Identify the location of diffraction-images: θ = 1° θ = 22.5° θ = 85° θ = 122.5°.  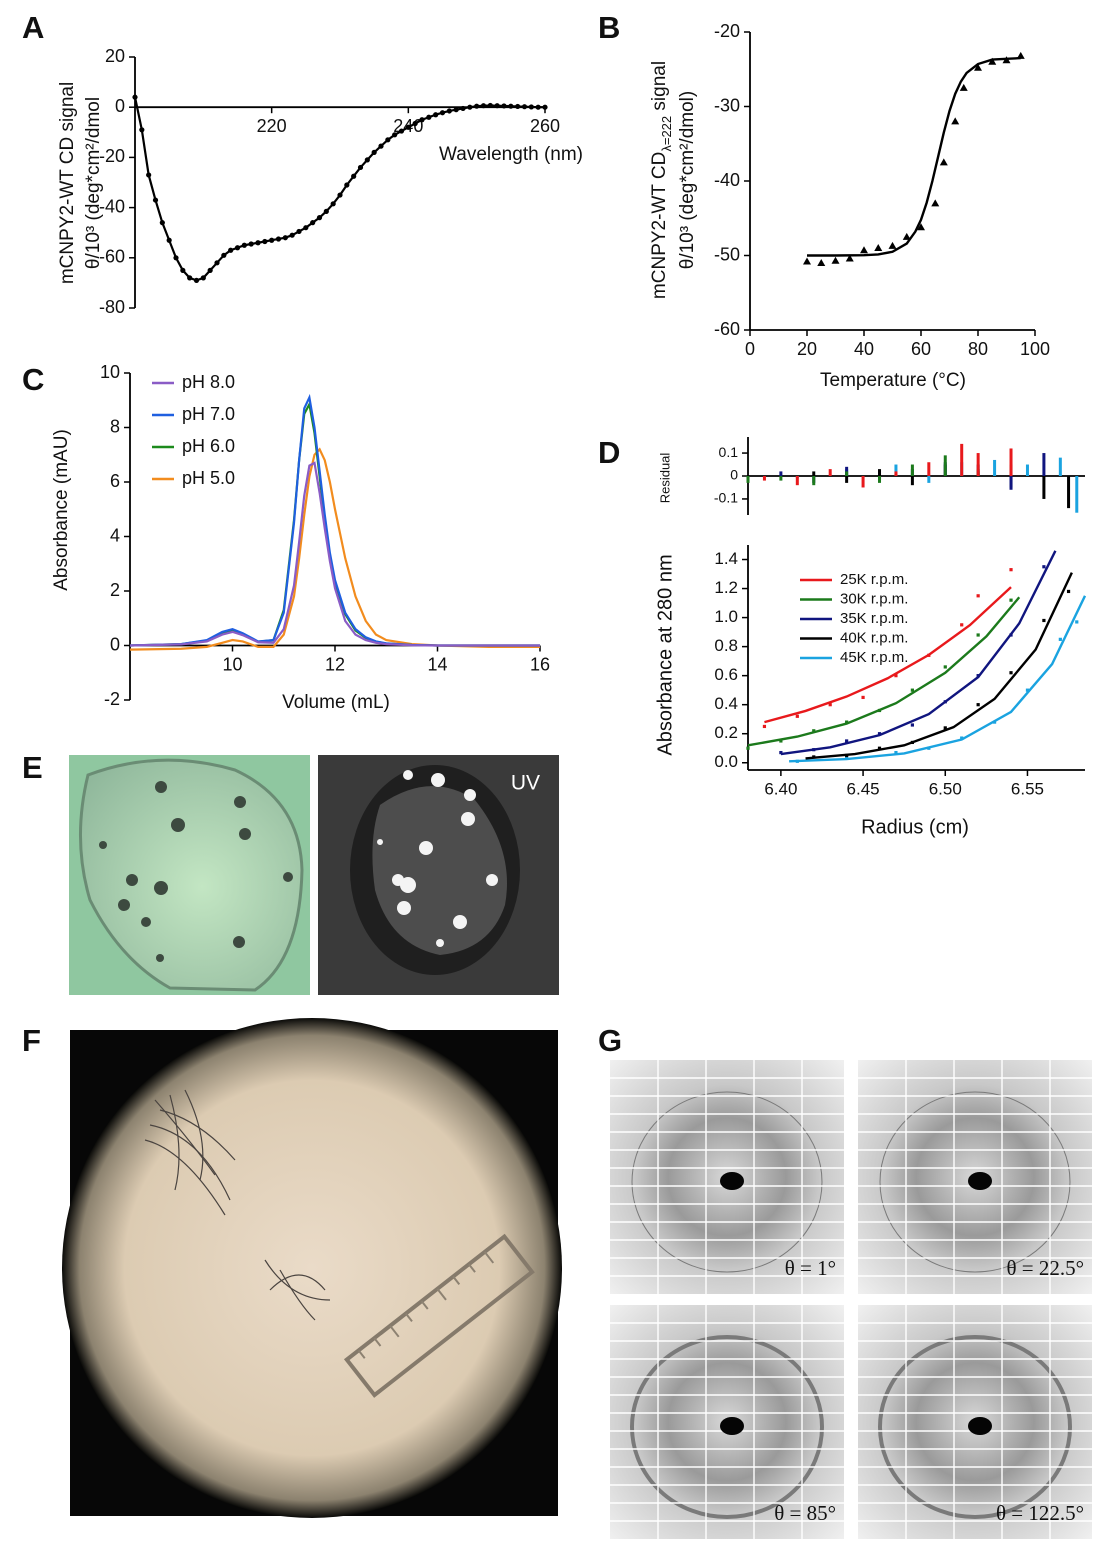
(851, 1299).